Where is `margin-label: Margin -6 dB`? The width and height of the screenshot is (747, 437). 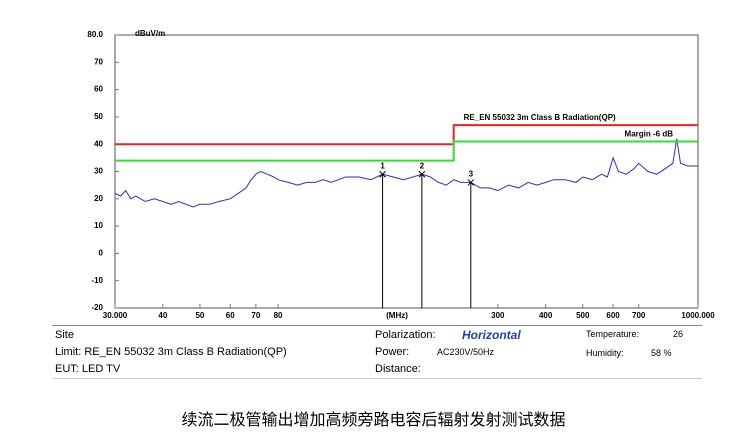
margin-label: Margin -6 dB is located at coordinates (649, 134).